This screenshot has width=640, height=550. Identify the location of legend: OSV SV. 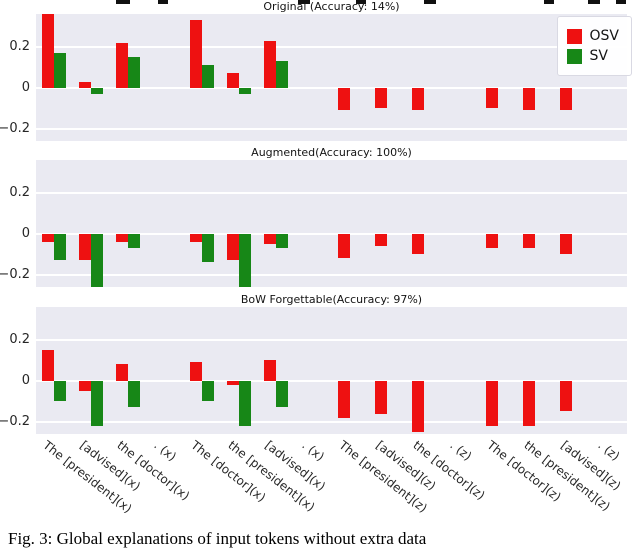
(594, 46).